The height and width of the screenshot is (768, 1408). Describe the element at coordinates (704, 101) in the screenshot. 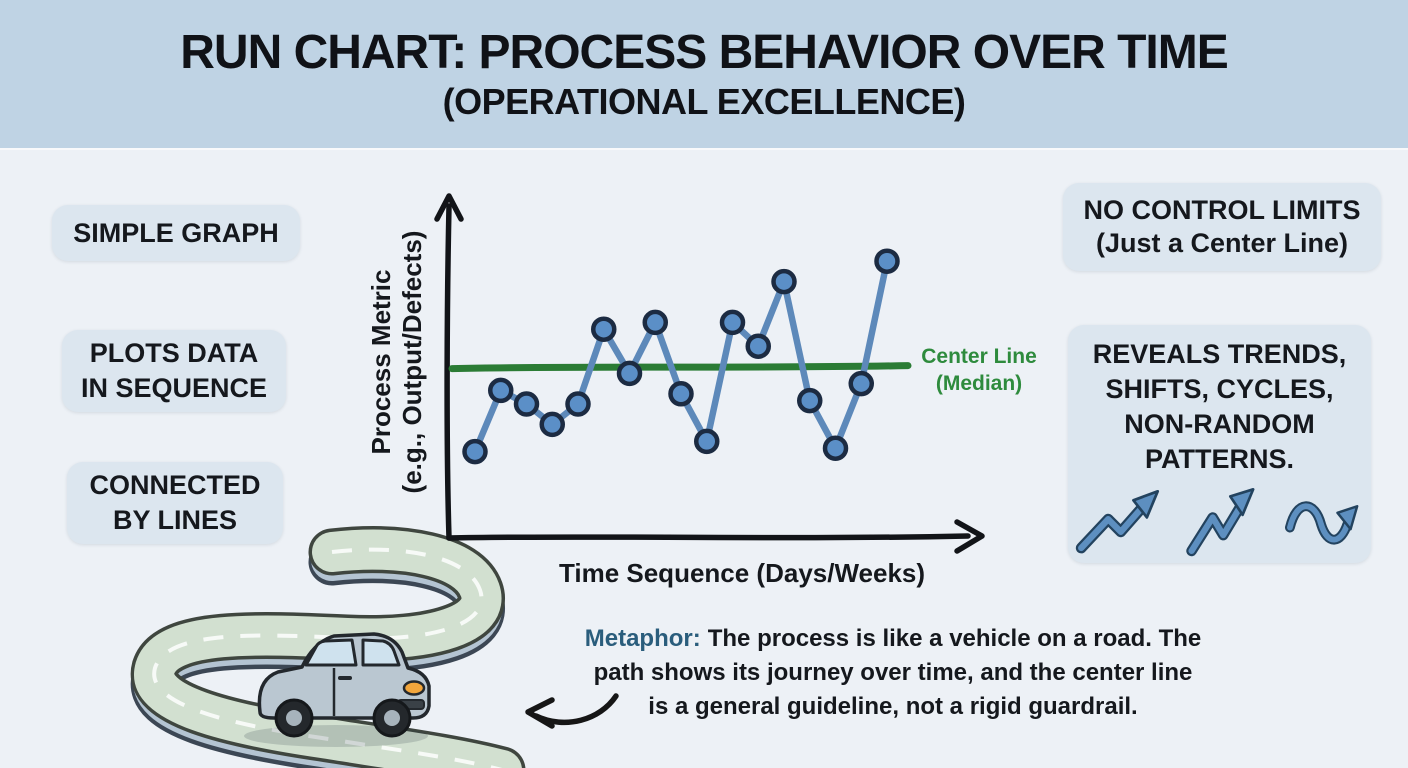

I see `page-subtitle: (OPERATIONAL EXCELLENCE)` at that location.